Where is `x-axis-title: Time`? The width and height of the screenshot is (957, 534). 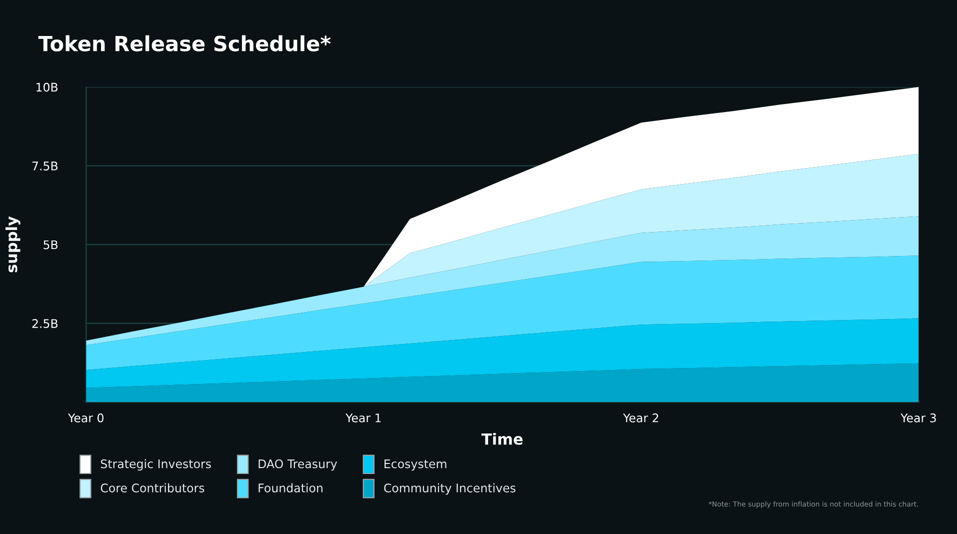 x-axis-title: Time is located at coordinates (502, 438).